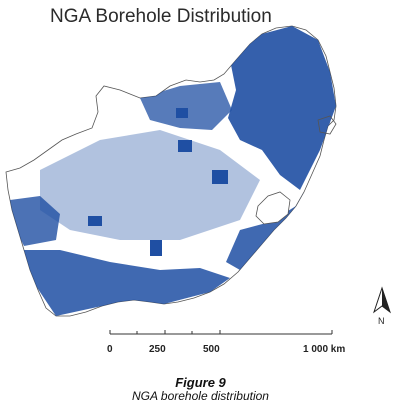  I want to click on scale-label-250: 250, so click(157, 349).